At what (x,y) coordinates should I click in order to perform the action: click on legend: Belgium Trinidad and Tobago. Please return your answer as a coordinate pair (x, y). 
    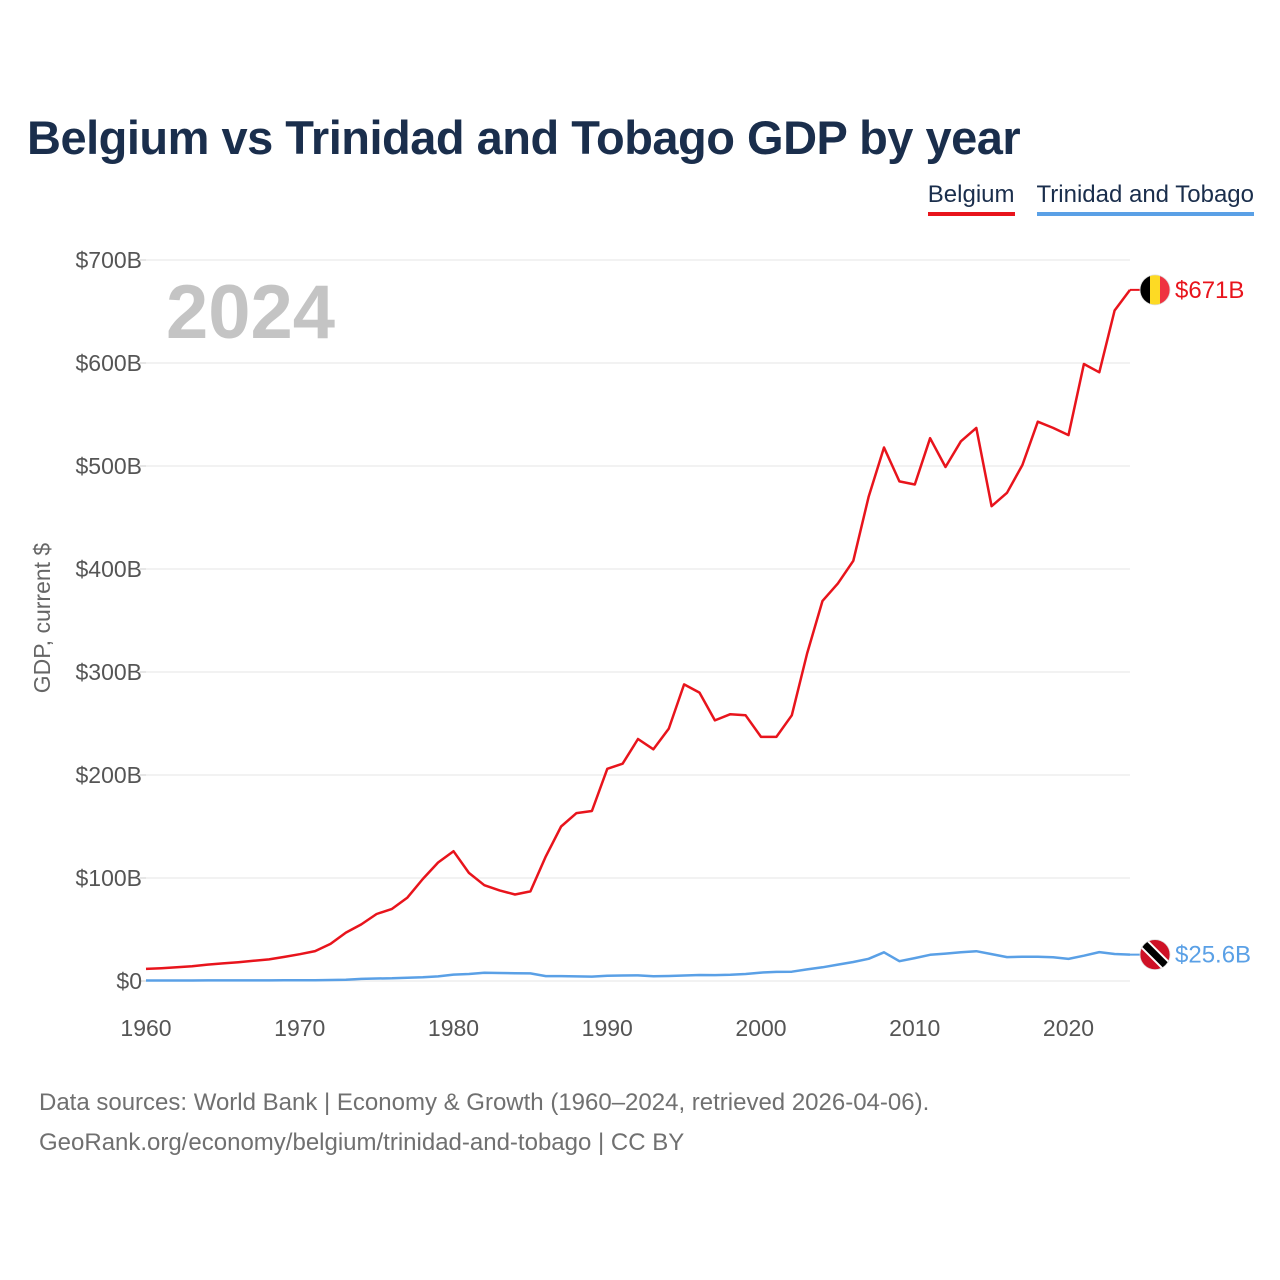
    Looking at the image, I should click on (1090, 198).